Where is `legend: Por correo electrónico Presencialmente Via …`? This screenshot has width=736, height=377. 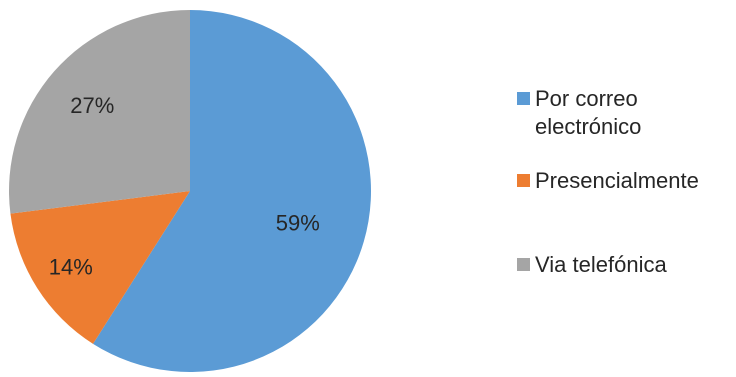
legend: Por correo electrónico Presencialmente Via … is located at coordinates (608, 181).